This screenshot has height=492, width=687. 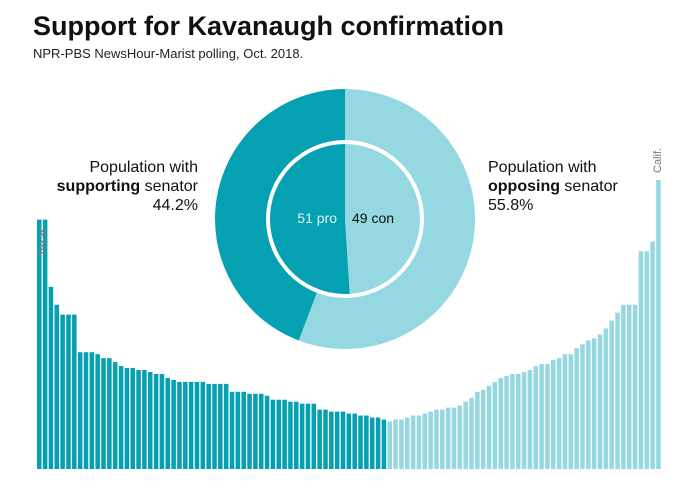 I want to click on right-label-line1: Population with, so click(x=542, y=167).